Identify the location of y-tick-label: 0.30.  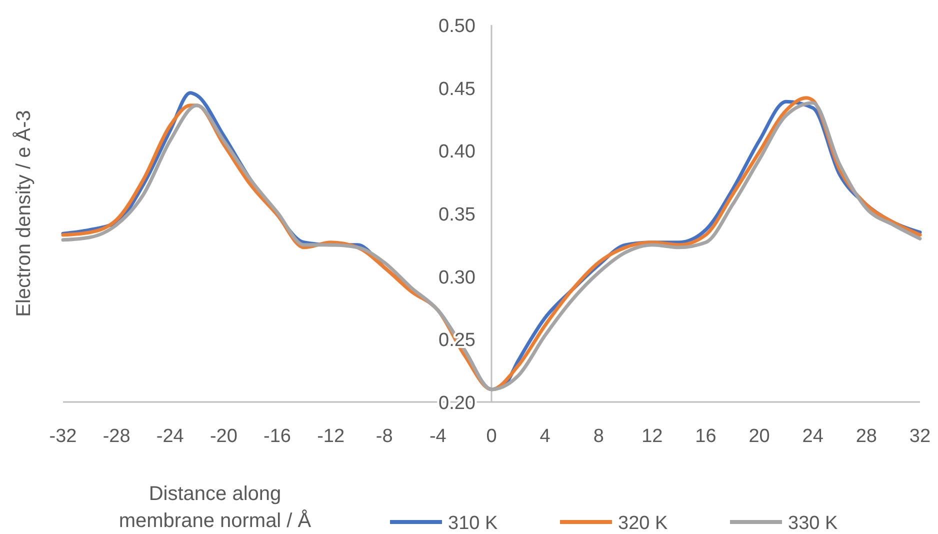
(457, 277).